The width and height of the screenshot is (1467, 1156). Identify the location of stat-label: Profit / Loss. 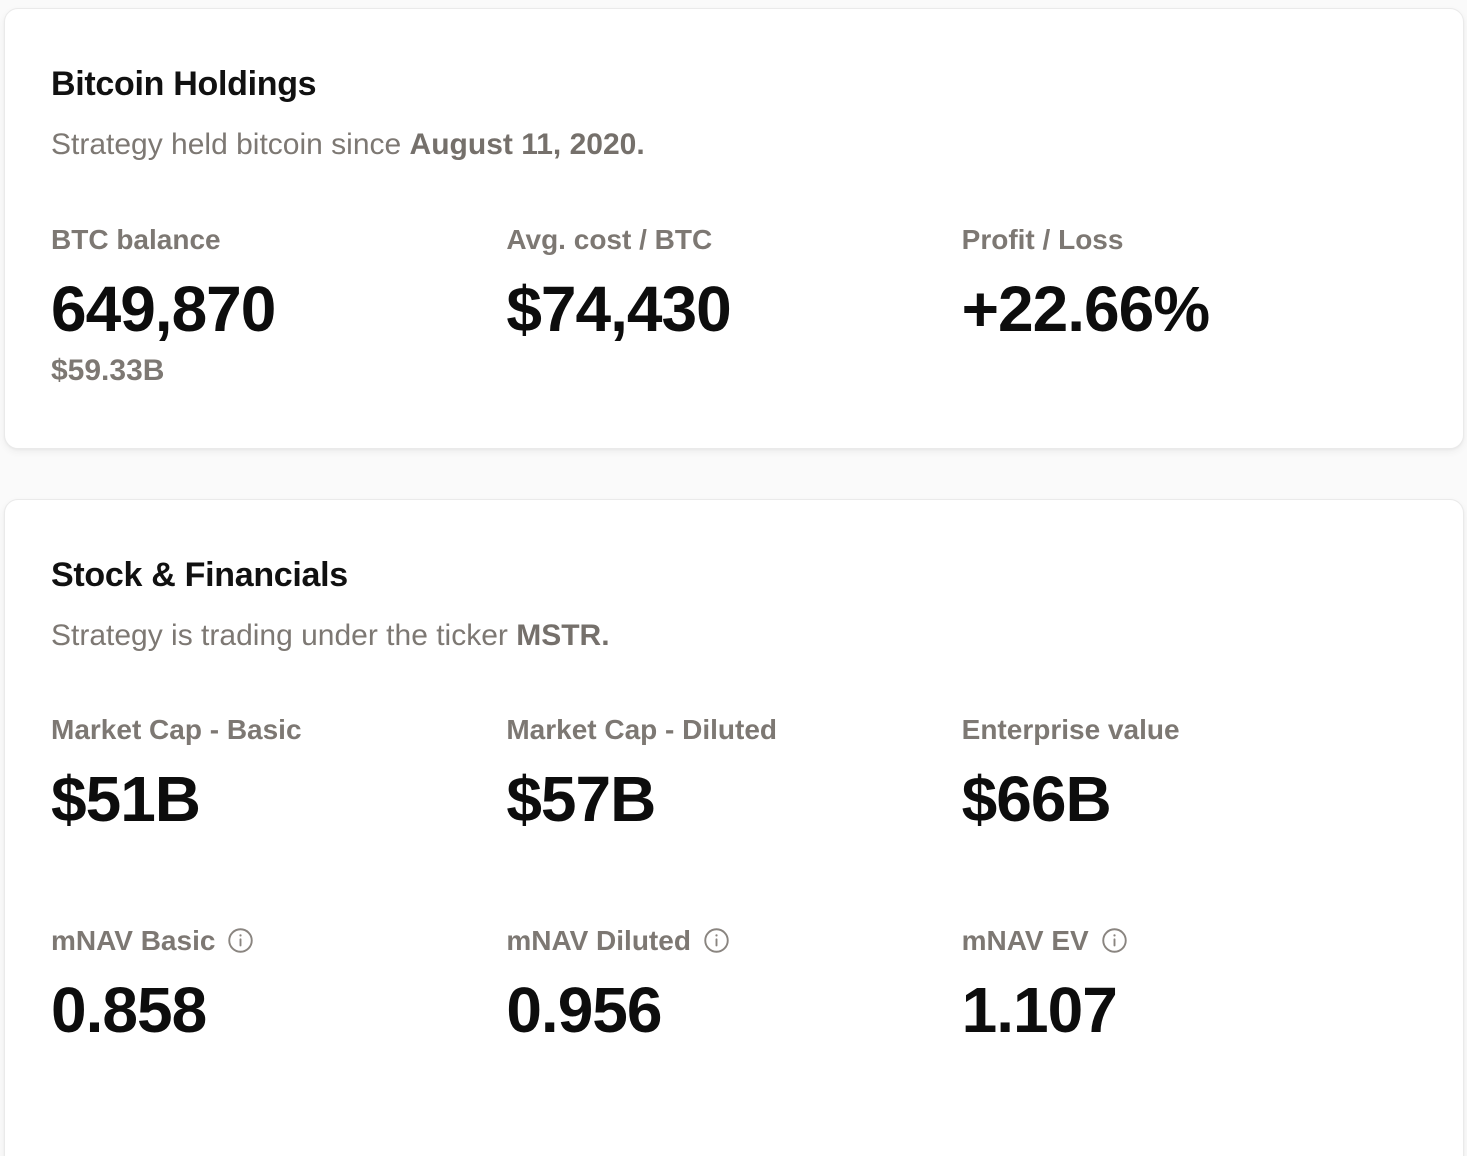
(1189, 240).